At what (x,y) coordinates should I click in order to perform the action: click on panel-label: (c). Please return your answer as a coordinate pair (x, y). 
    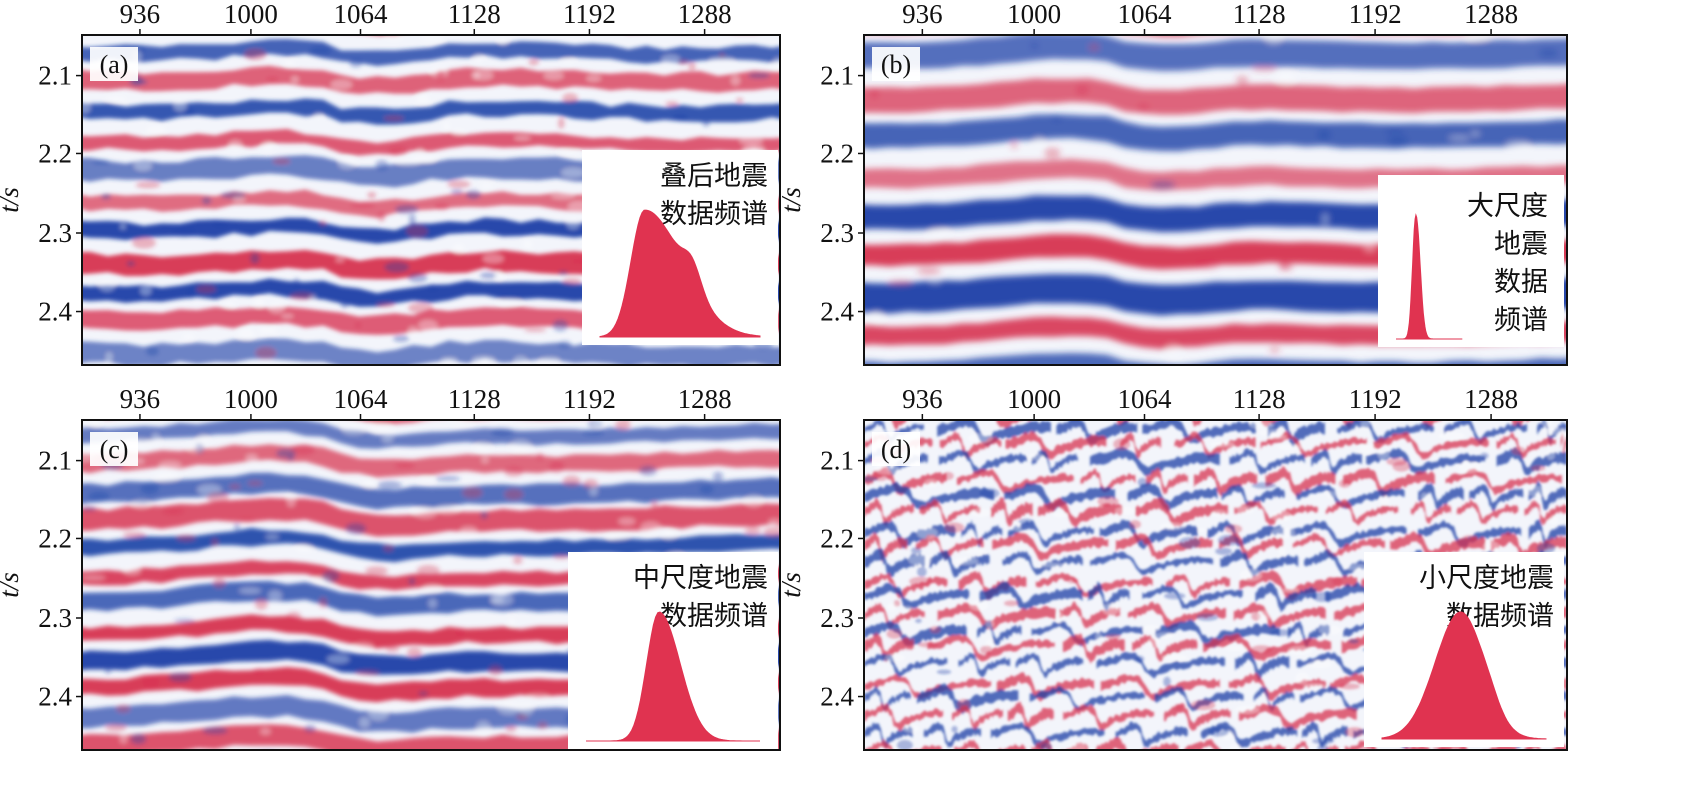
    Looking at the image, I should click on (114, 449).